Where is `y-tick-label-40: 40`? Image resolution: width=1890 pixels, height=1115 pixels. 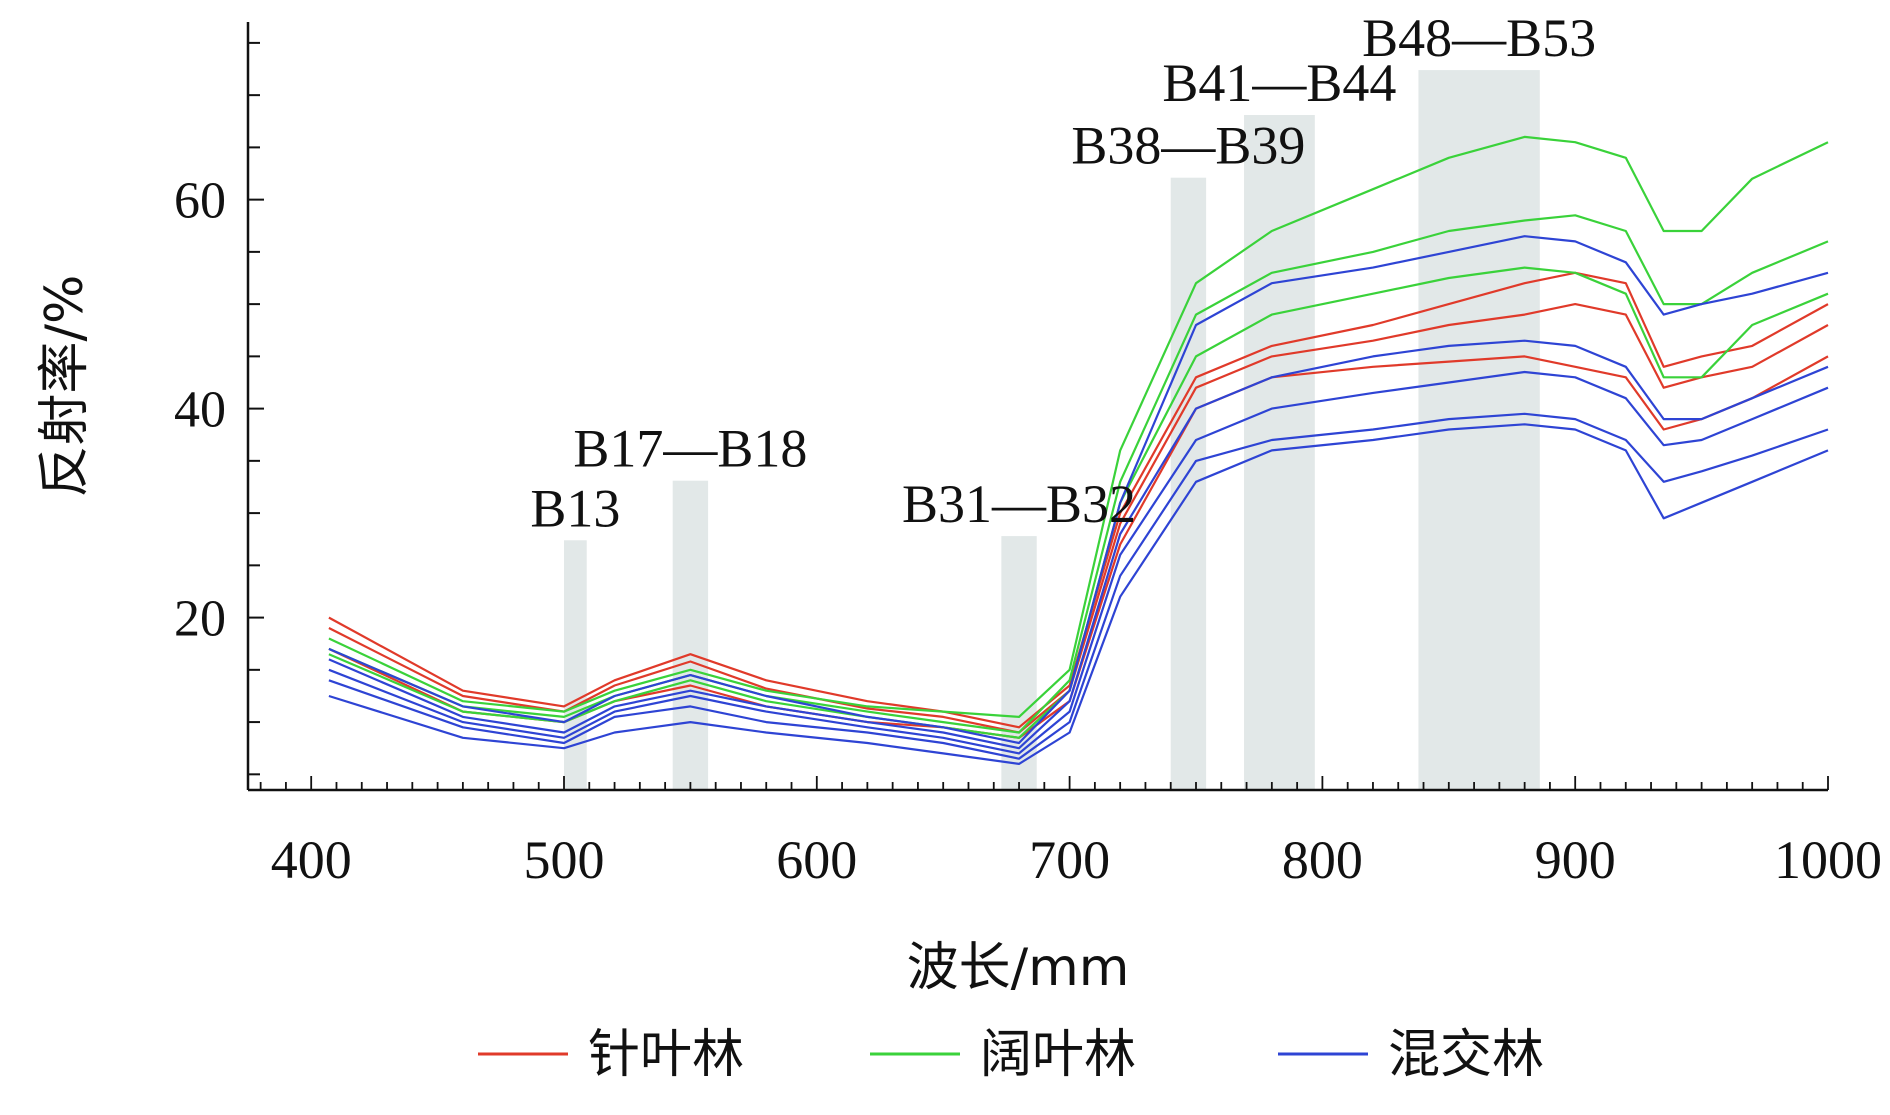 y-tick-label-40: 40 is located at coordinates (200, 410).